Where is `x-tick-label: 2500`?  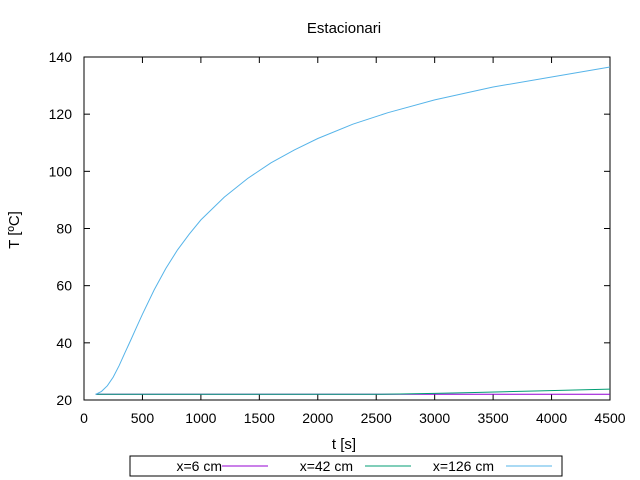
x-tick-label: 2500 is located at coordinates (376, 418).